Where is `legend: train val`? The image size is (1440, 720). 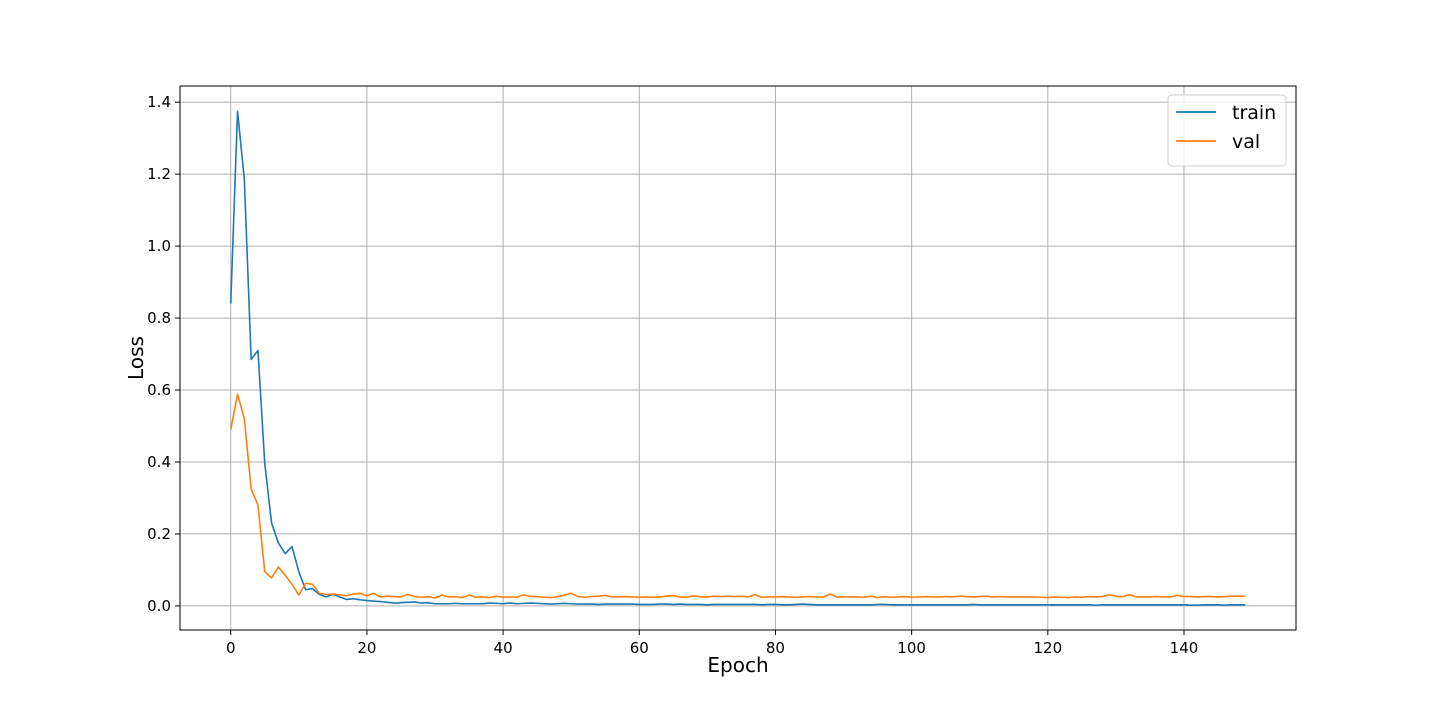 legend: train val is located at coordinates (1227, 130).